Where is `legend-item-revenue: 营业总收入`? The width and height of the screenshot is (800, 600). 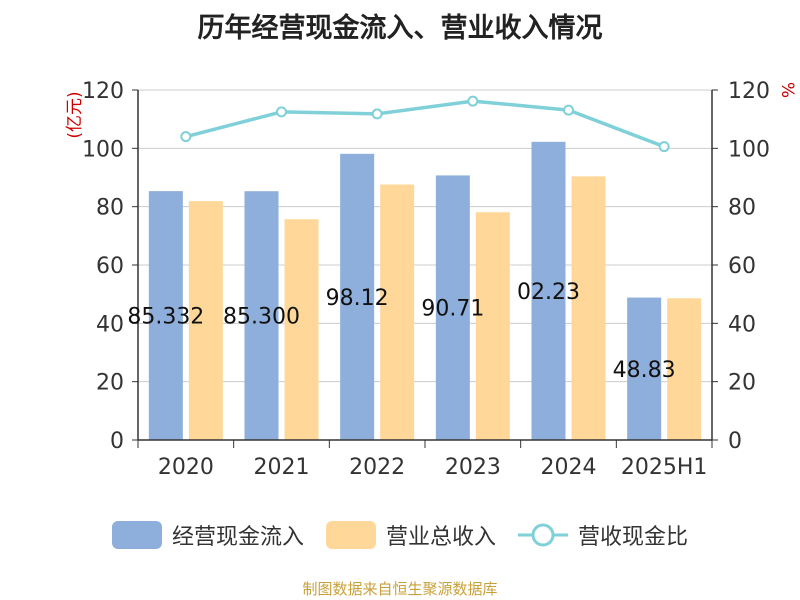
legend-item-revenue: 营业总收入 is located at coordinates (410, 535).